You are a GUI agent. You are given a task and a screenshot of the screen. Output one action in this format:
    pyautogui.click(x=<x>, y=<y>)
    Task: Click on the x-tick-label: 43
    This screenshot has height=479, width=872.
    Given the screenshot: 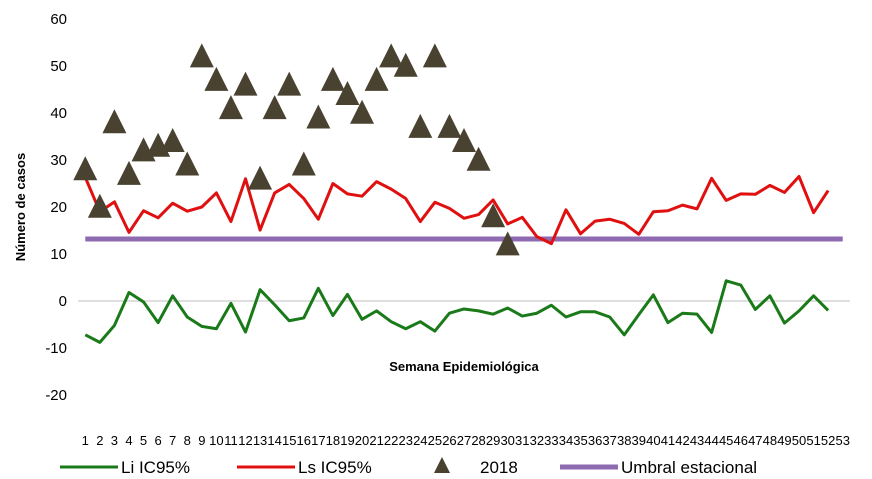 What is the action you would take?
    pyautogui.click(x=697, y=440)
    